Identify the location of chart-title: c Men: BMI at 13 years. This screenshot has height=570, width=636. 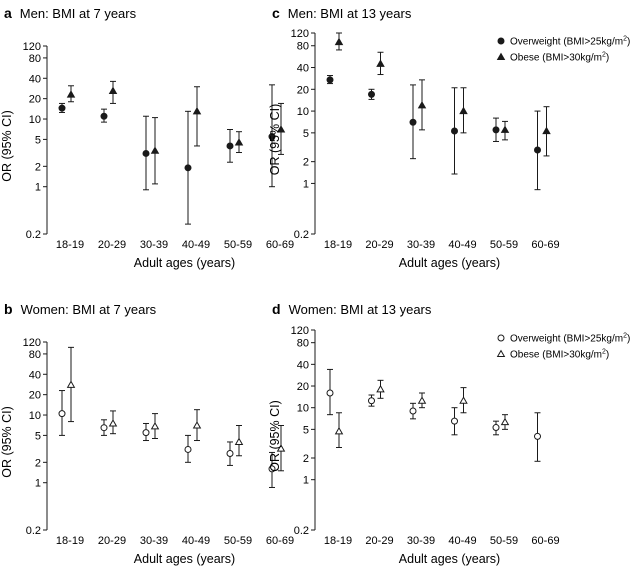
(342, 13).